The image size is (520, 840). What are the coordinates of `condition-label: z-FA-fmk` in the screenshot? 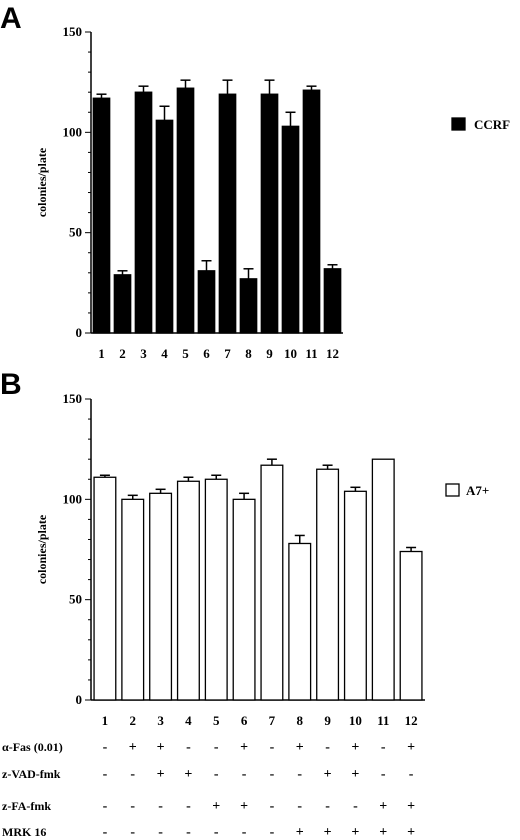 It's located at (26, 806).